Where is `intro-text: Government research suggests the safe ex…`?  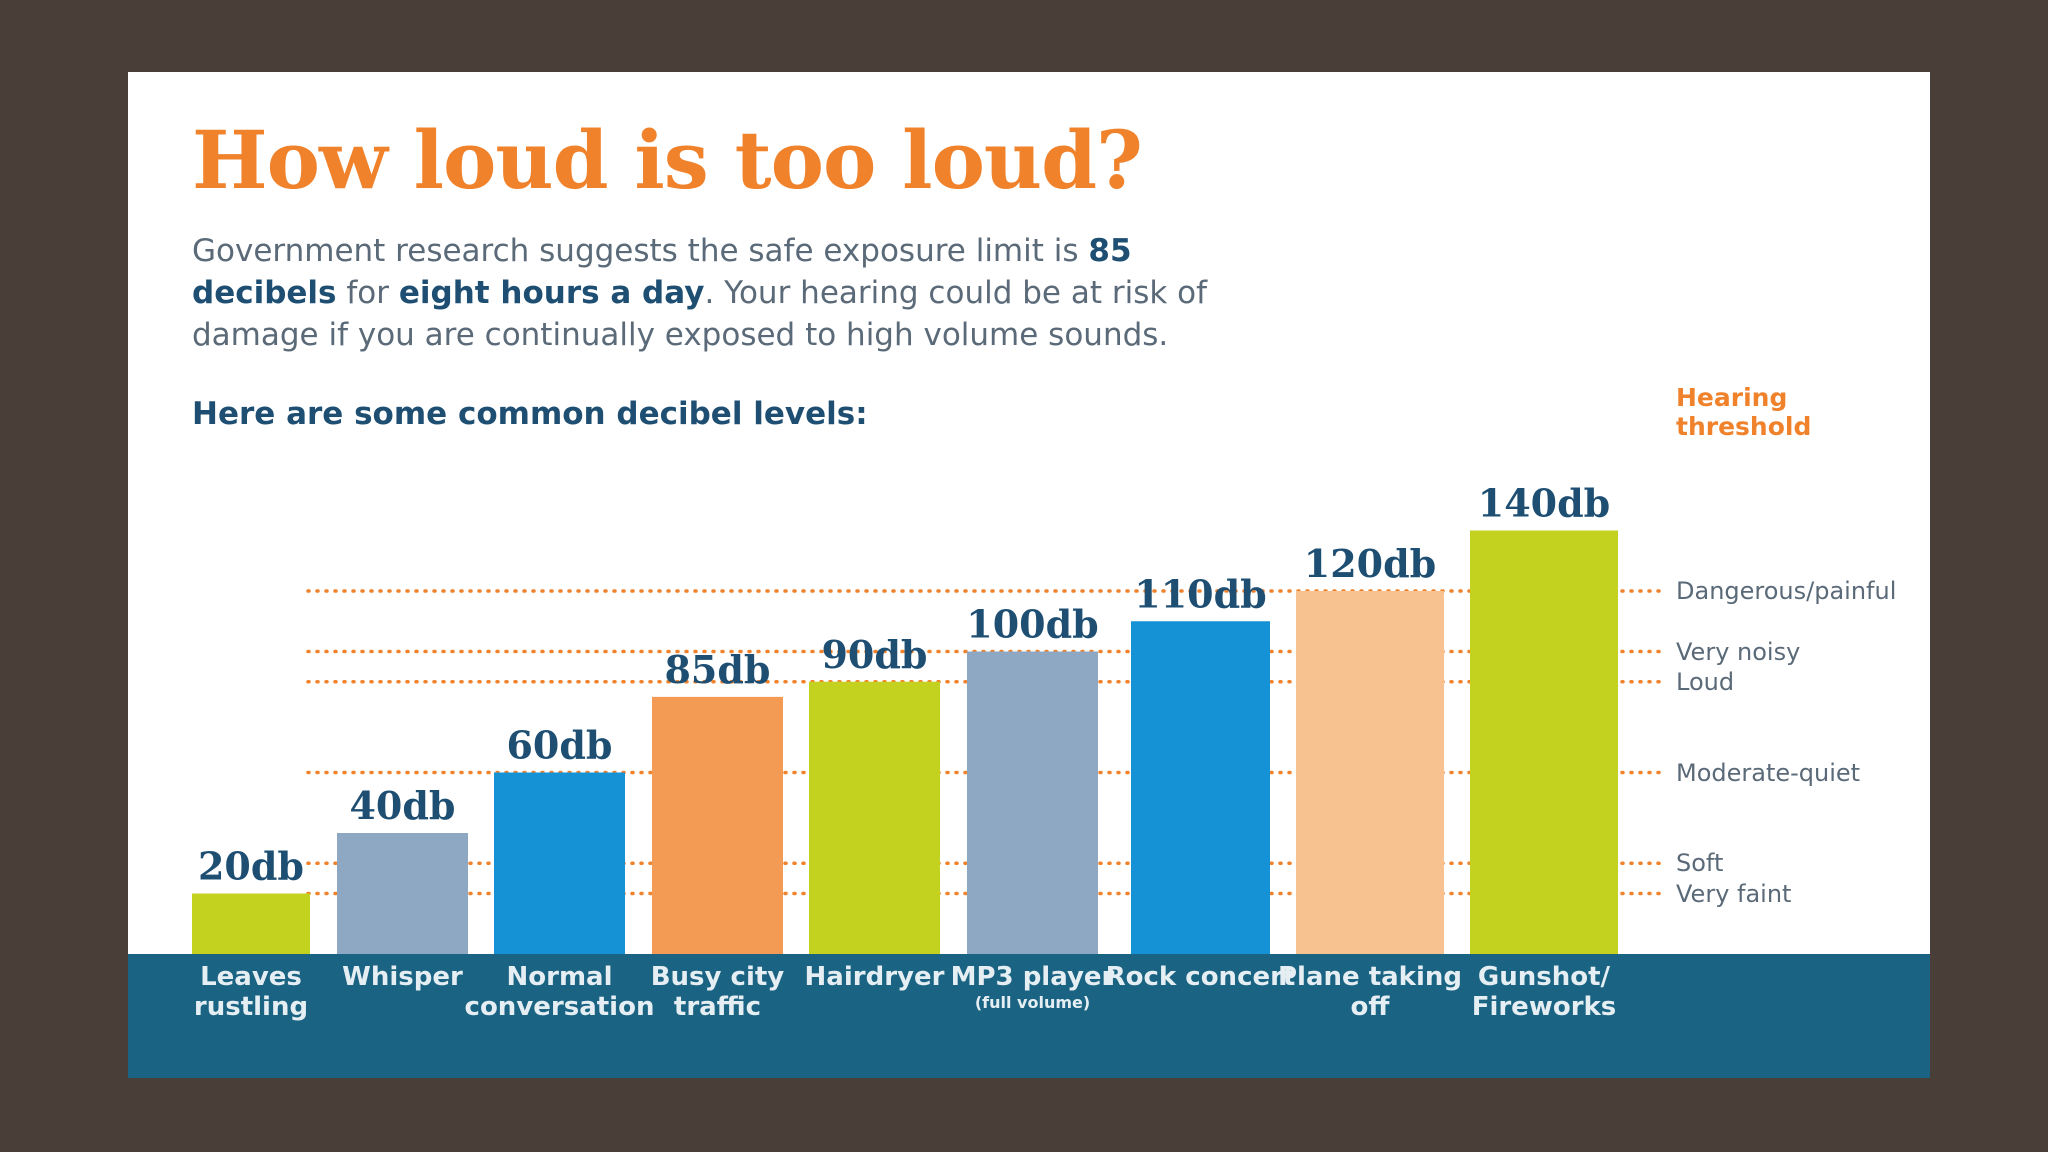
intro-text: Government research suggests the safe ex… is located at coordinates (732, 293).